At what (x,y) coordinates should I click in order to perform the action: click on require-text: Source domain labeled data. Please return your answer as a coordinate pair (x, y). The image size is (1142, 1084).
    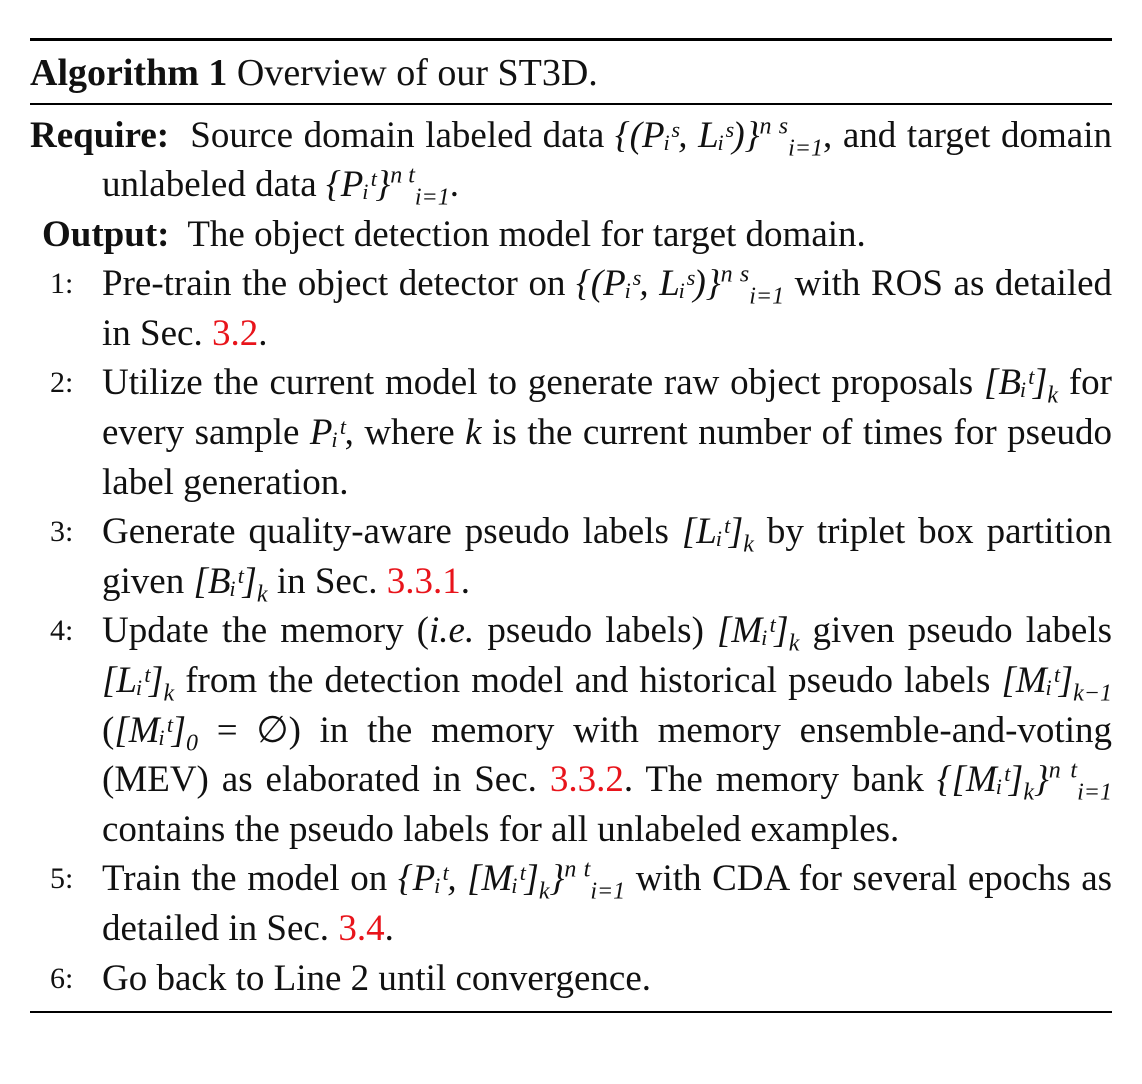
    Looking at the image, I should click on (397, 135).